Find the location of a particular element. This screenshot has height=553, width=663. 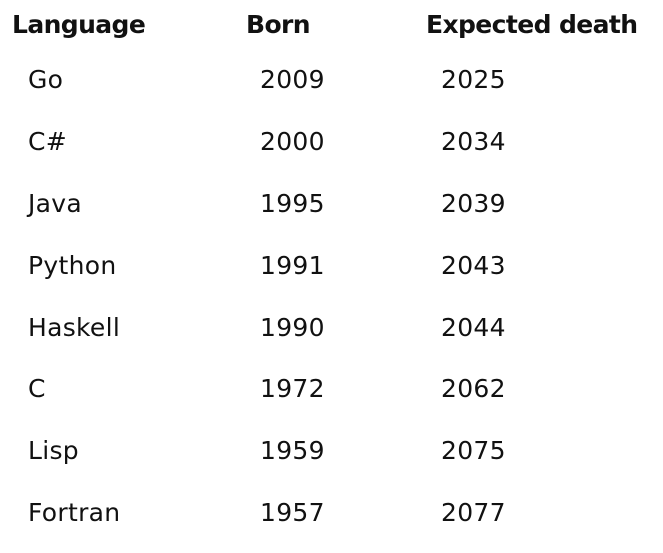

born-cell: 1990 is located at coordinates (292, 327).